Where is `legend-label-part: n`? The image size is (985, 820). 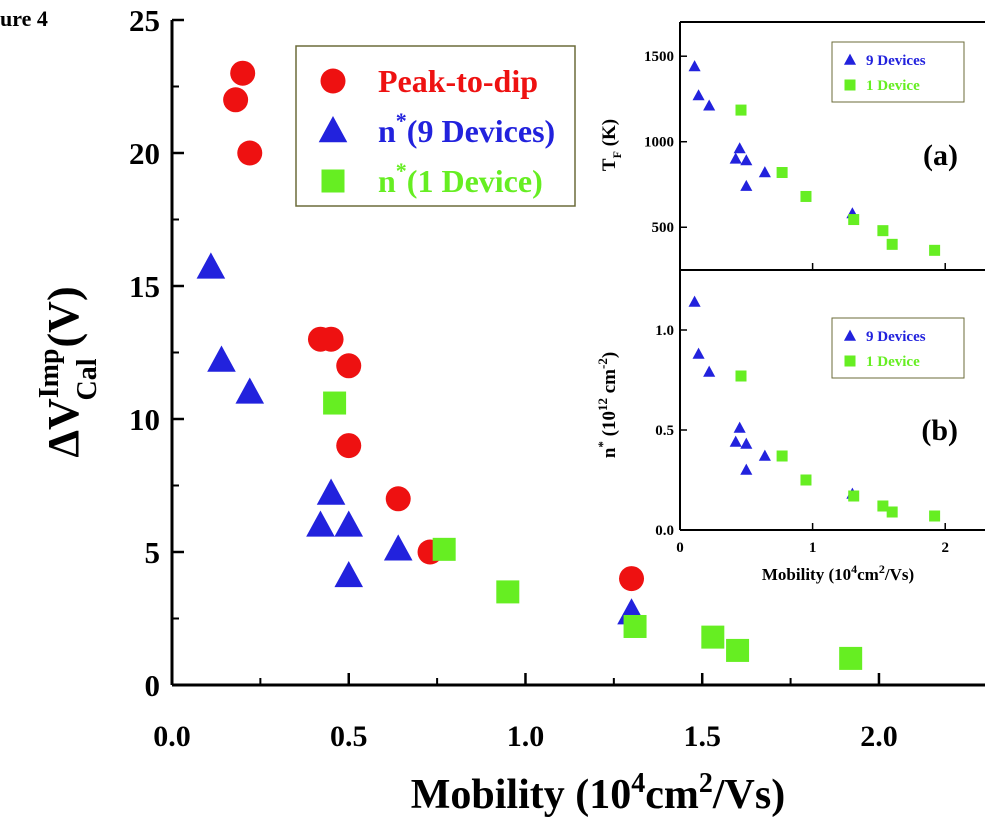 legend-label-part: n is located at coordinates (387, 131).